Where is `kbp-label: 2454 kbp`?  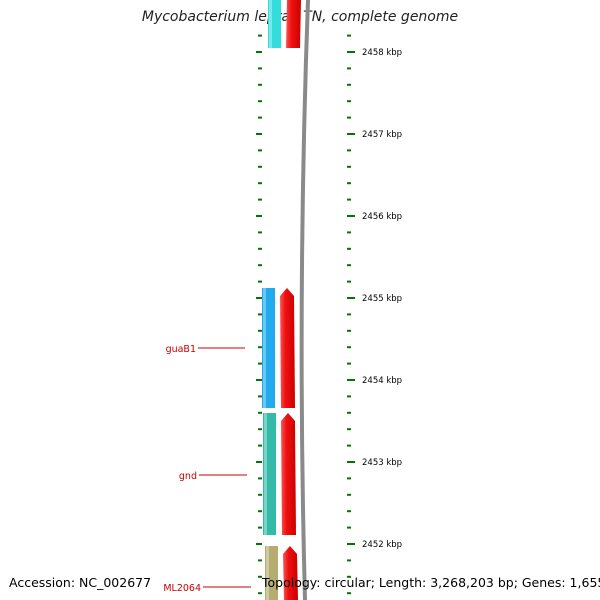 kbp-label: 2454 kbp is located at coordinates (382, 381).